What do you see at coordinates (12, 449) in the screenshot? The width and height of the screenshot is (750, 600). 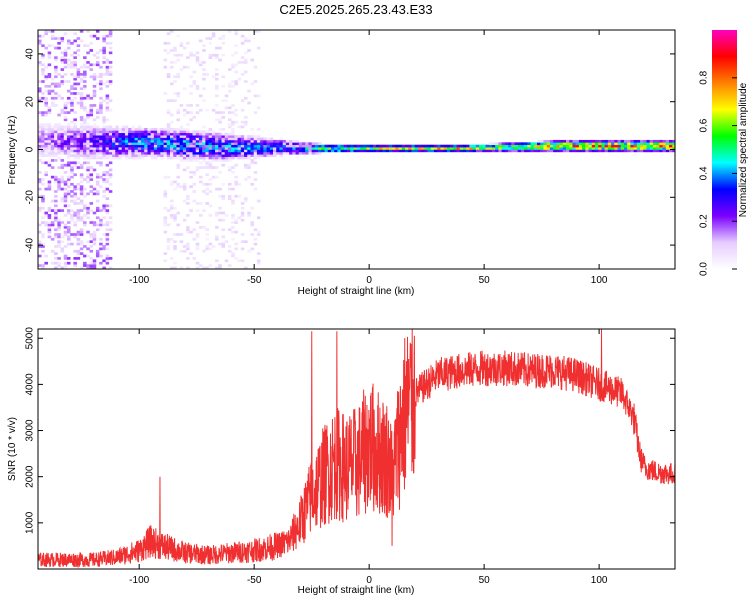 I see `snr-y-label: SNR (10 * v/v)` at bounding box center [12, 449].